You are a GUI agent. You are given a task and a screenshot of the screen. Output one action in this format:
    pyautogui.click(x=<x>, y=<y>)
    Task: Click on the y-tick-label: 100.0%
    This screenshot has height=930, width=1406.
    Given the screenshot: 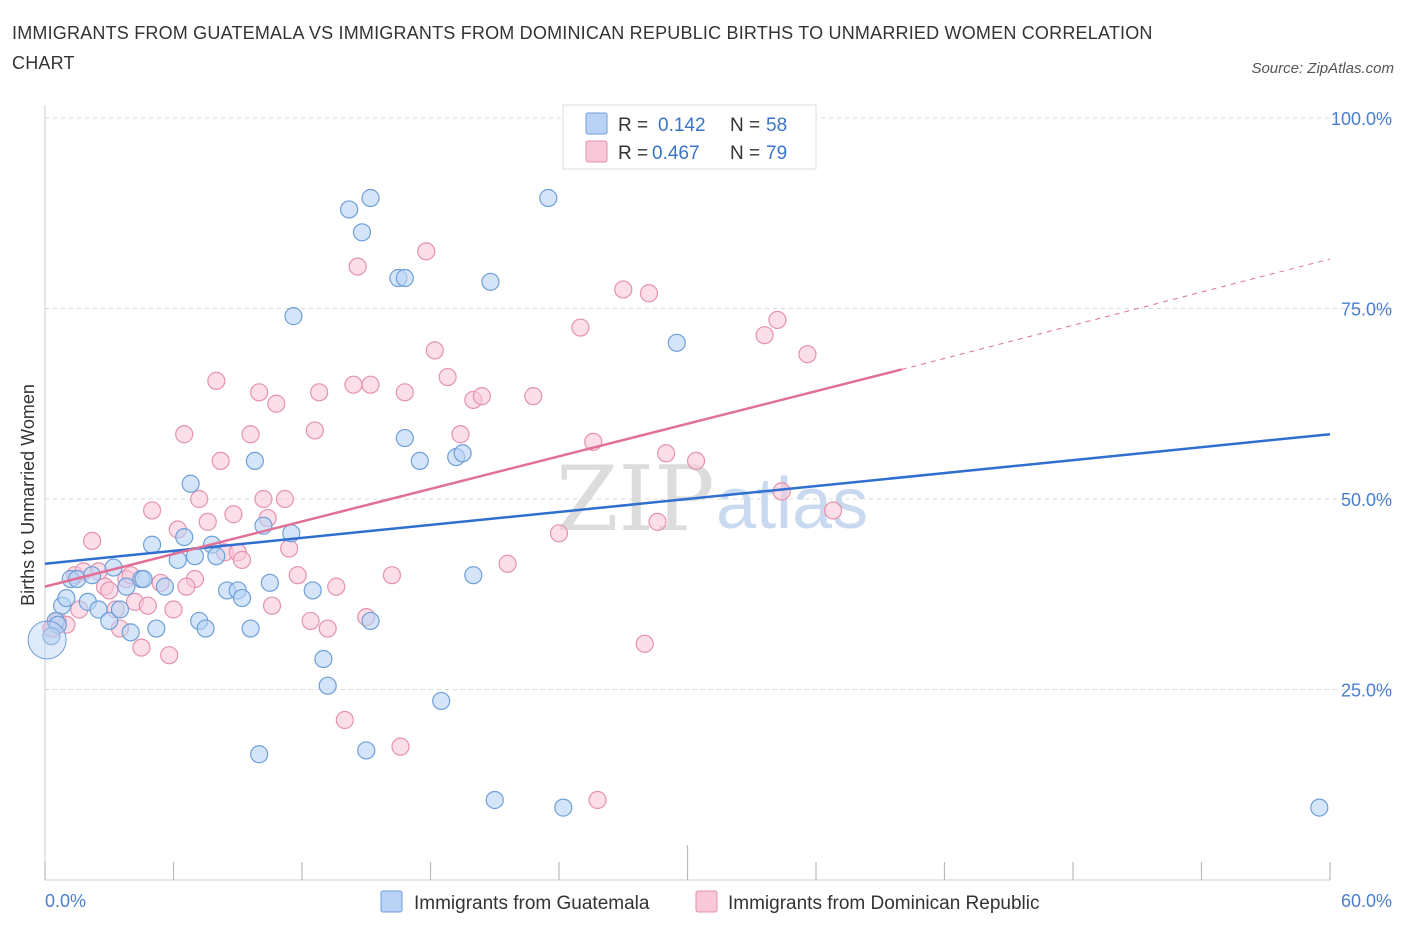 What is the action you would take?
    pyautogui.click(x=1361, y=119)
    